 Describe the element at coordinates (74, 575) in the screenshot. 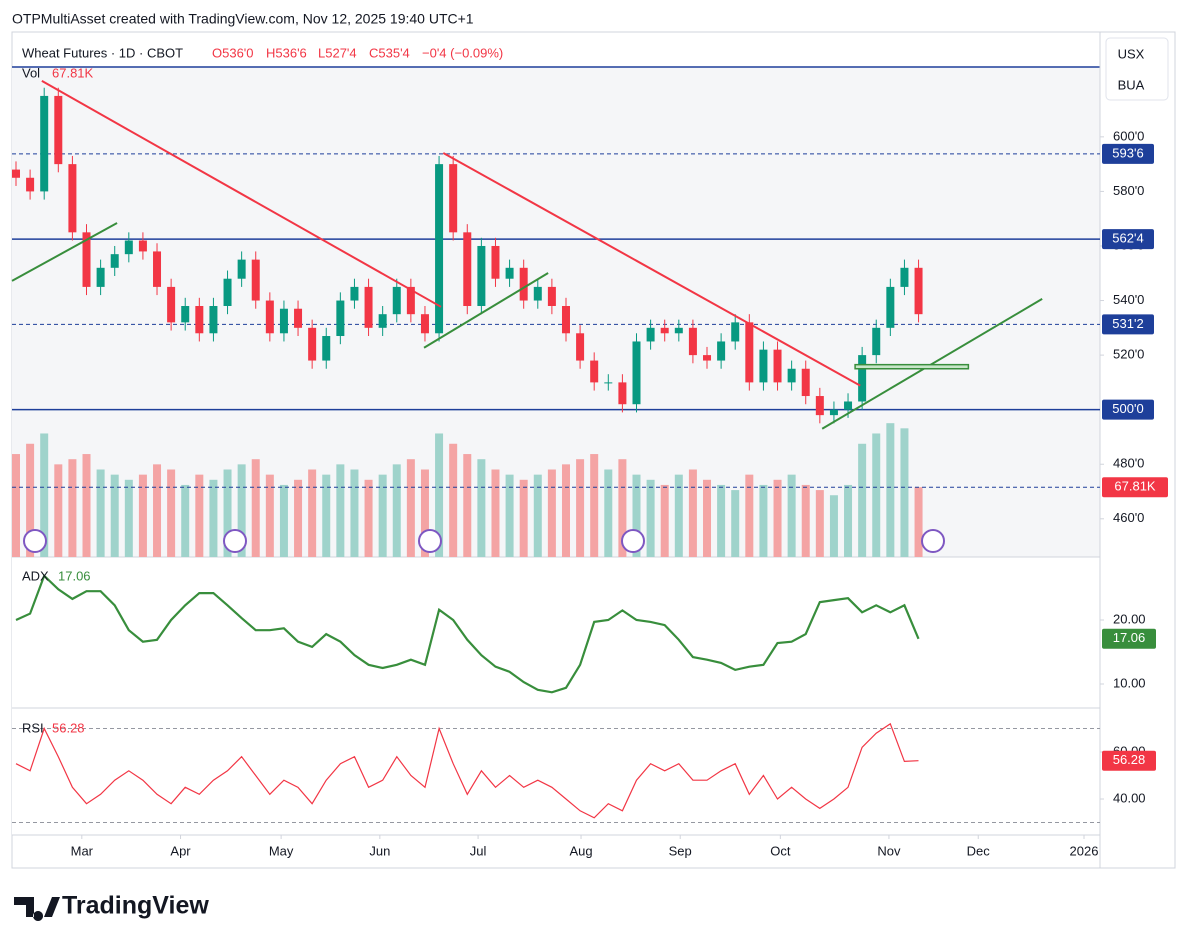

I see `indicator-value: 17.06` at that location.